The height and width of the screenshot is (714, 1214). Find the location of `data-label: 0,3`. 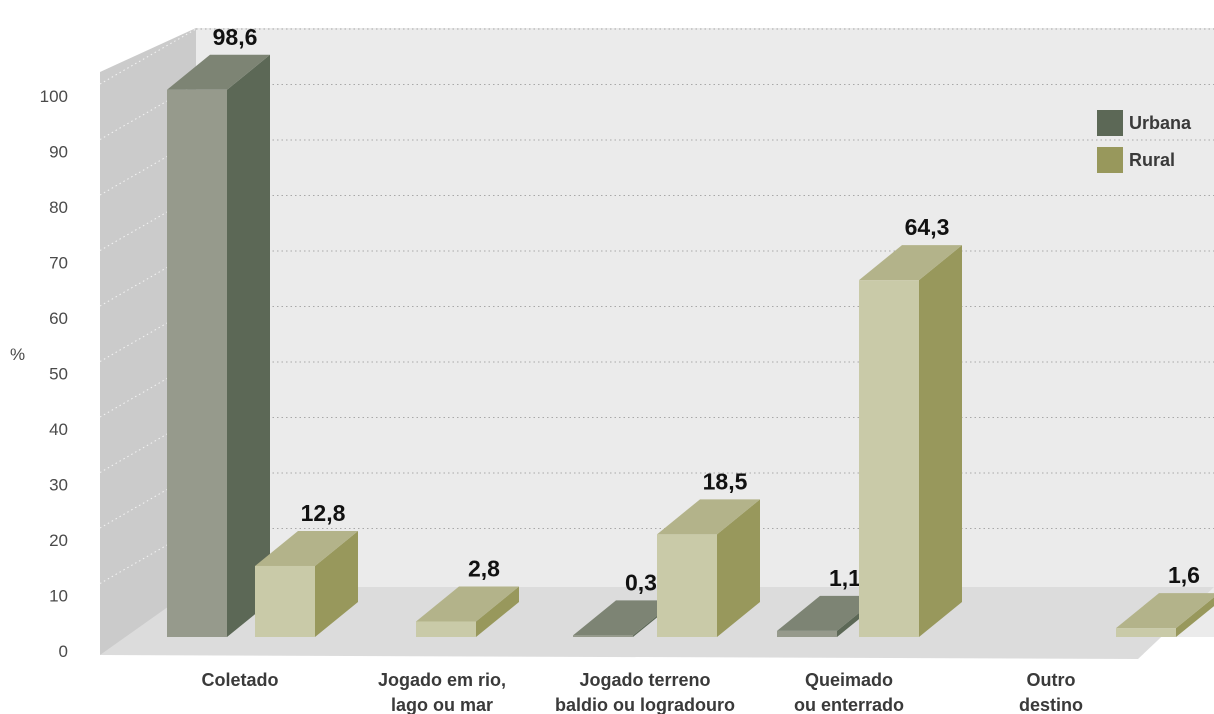

data-label: 0,3 is located at coordinates (641, 582).